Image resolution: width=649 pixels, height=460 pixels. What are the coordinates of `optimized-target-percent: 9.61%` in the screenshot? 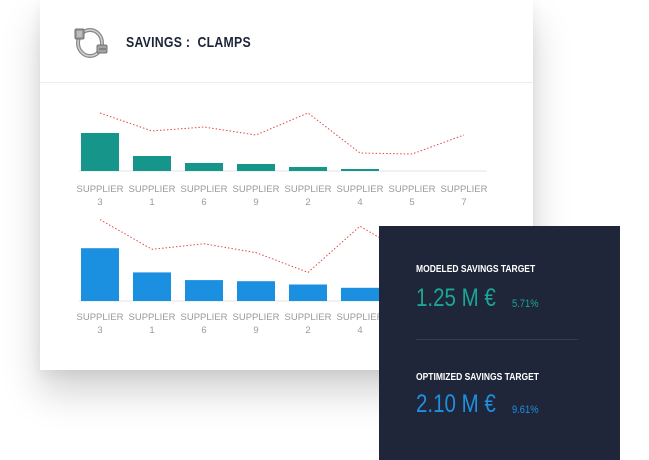 It's located at (525, 410).